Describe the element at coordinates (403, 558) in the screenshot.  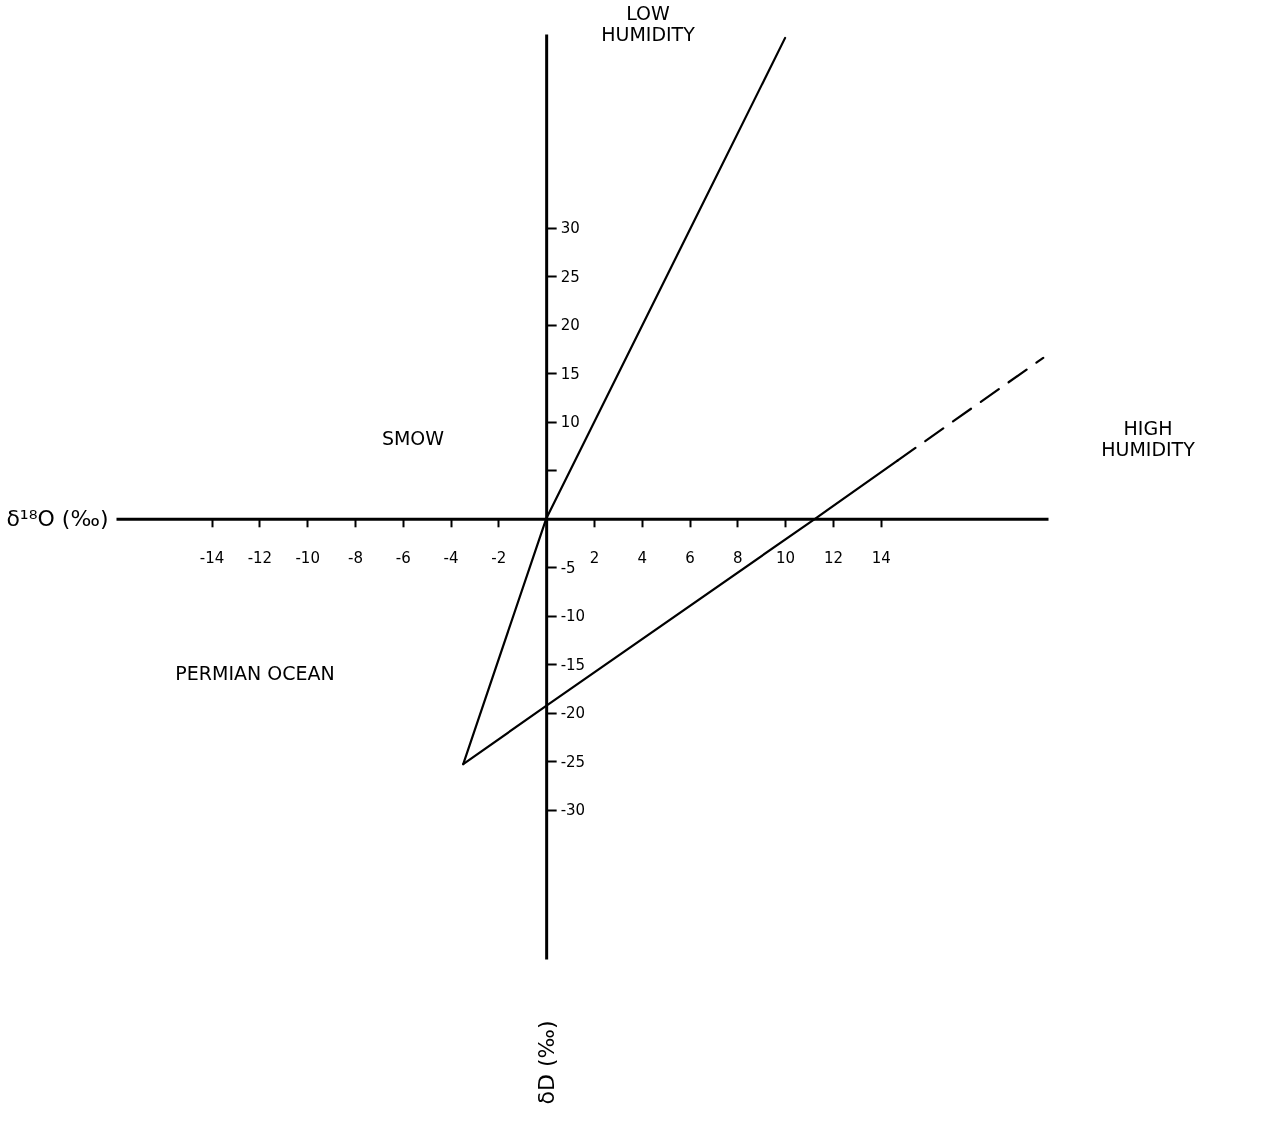
I see `x-tick-label: -6` at that location.